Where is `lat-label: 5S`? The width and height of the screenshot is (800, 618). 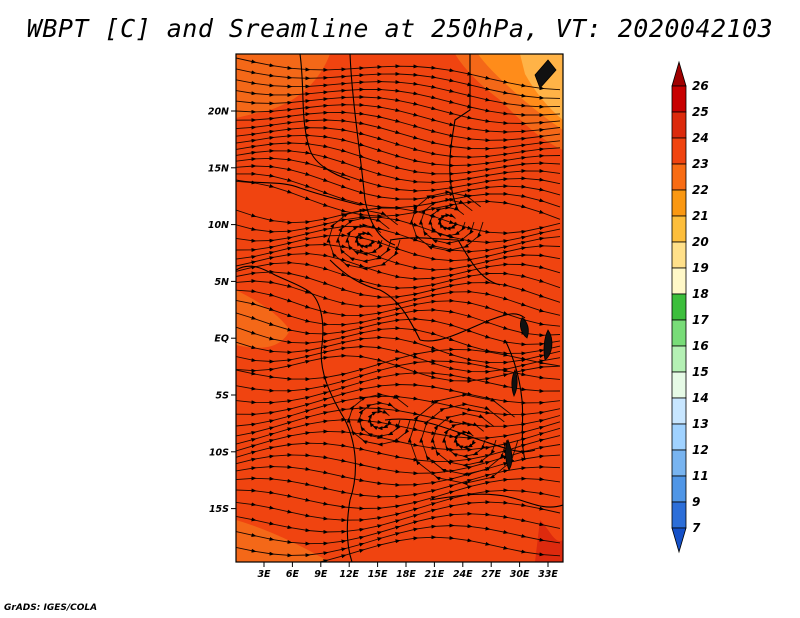 lat-label: 5S is located at coordinates (223, 396).